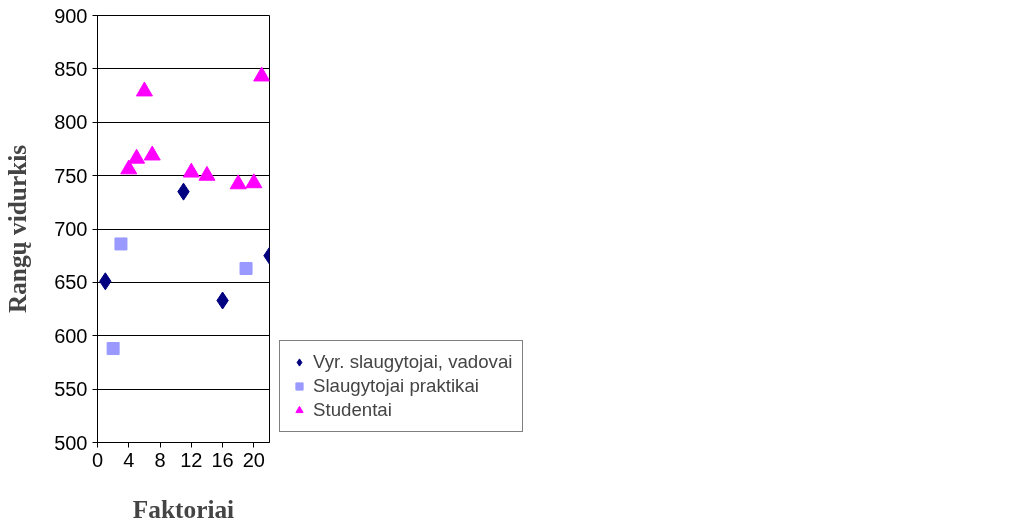  What do you see at coordinates (97, 459) in the screenshot?
I see `x-tick-label: 0` at bounding box center [97, 459].